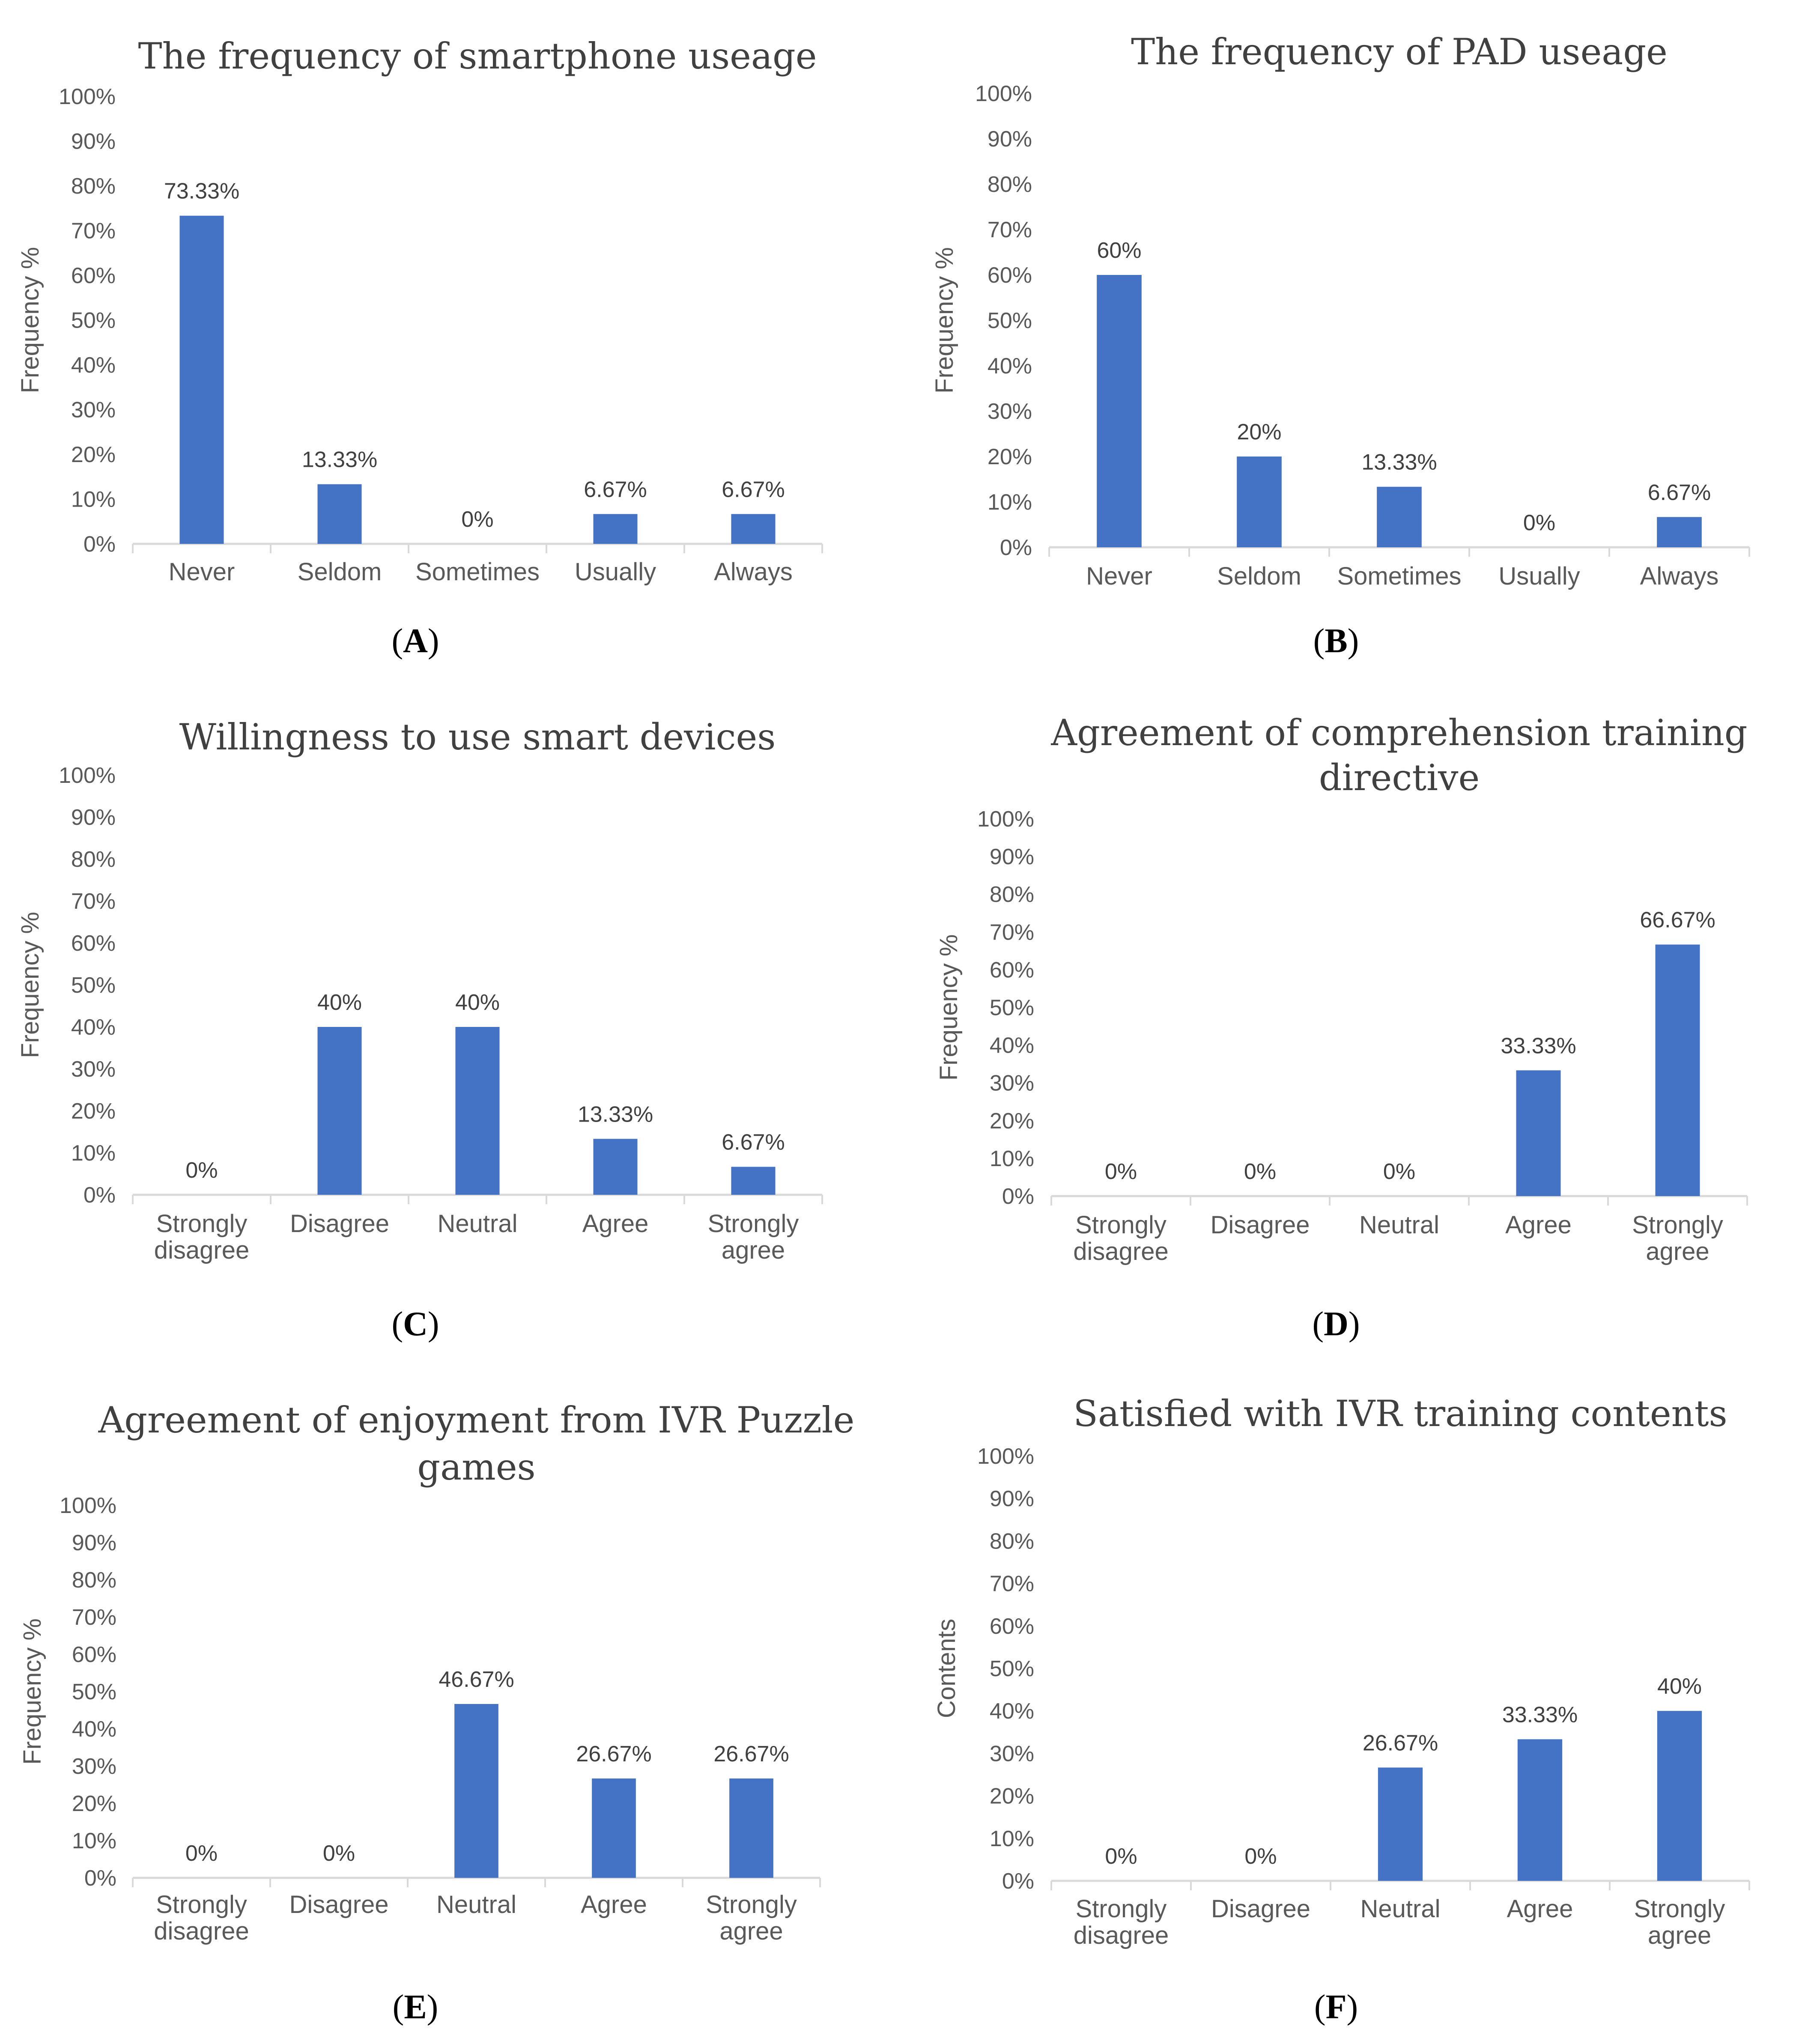  What do you see at coordinates (1398, 733) in the screenshot?
I see `chart-title: Agreement of comprehension training` at bounding box center [1398, 733].